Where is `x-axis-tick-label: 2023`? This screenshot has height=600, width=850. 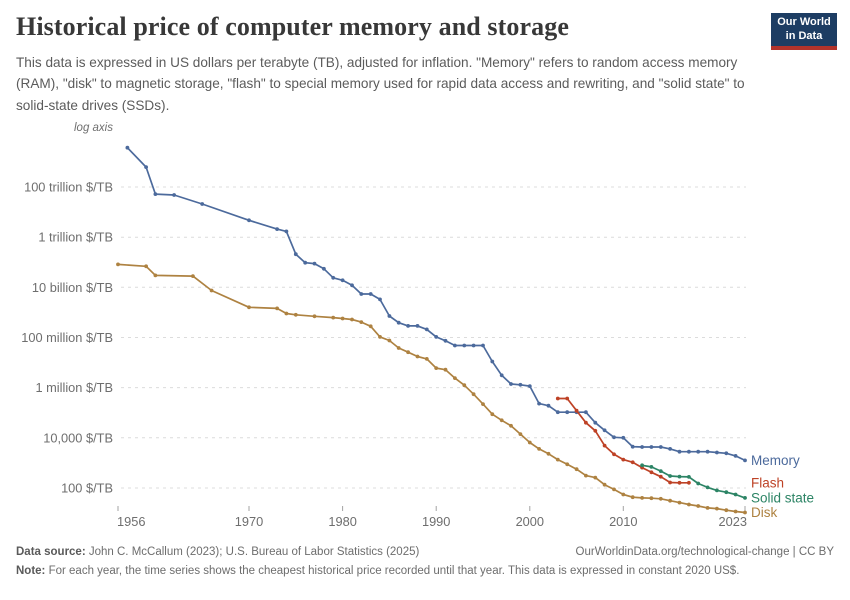
x-axis-tick-label: 2023 is located at coordinates (733, 521).